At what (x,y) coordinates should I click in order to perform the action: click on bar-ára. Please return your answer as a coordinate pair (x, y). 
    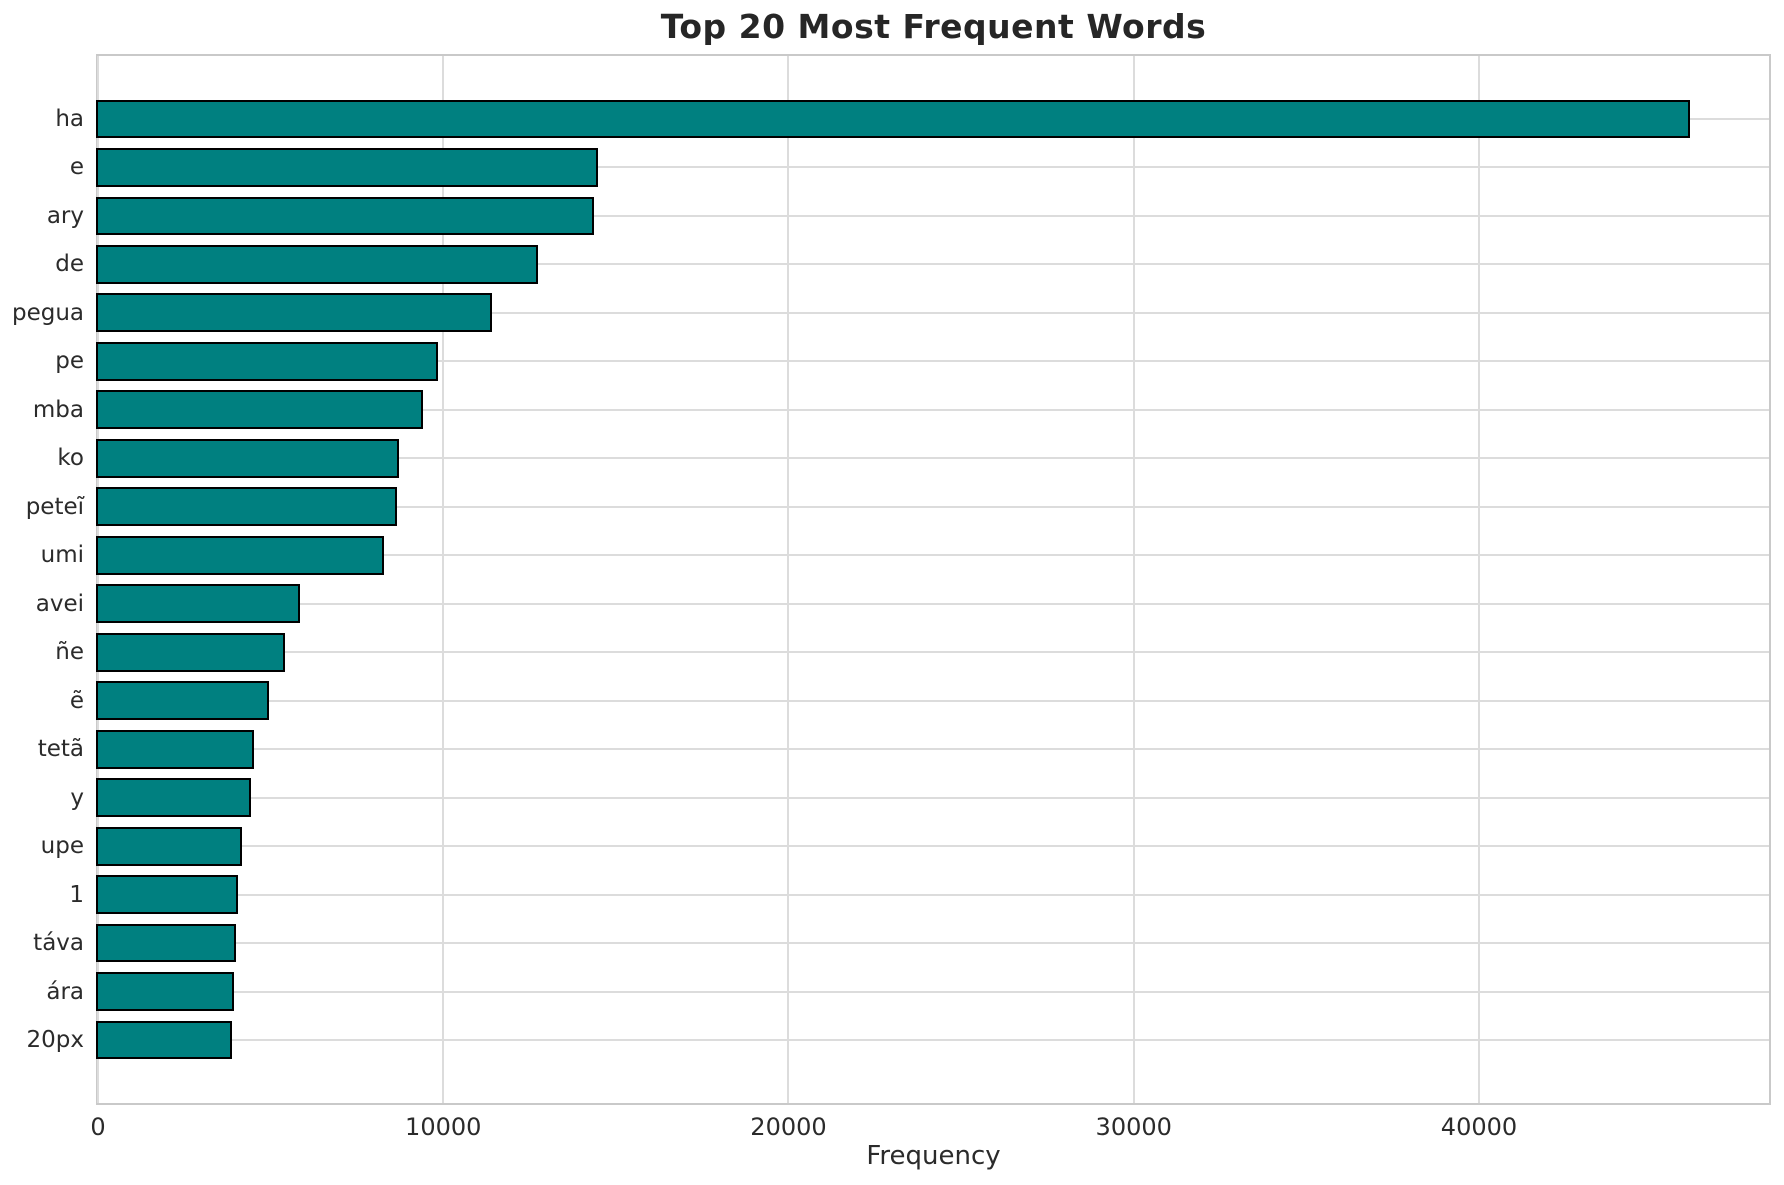
    Looking at the image, I should click on (165, 991).